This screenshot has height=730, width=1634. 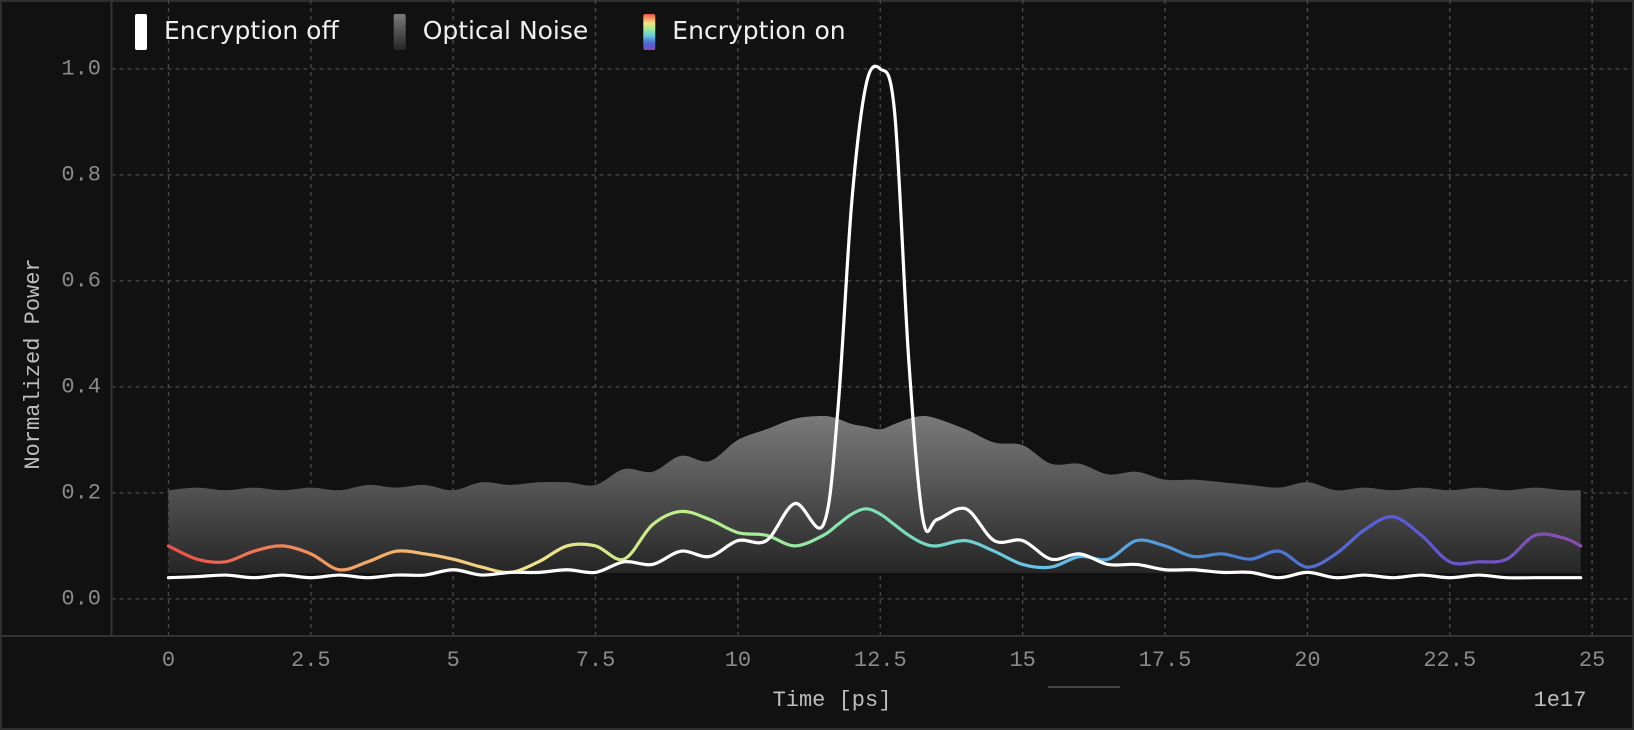 I want to click on legend-label: Optical Noise, so click(x=506, y=30).